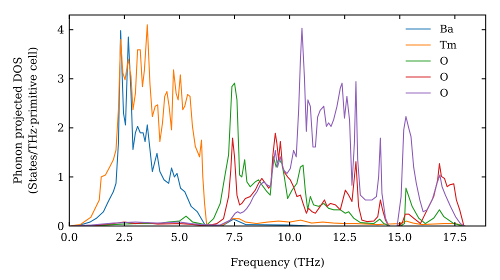 The height and width of the screenshot is (280, 500). What do you see at coordinates (455, 237) in the screenshot?
I see `x-tick-label: 17.5` at bounding box center [455, 237].